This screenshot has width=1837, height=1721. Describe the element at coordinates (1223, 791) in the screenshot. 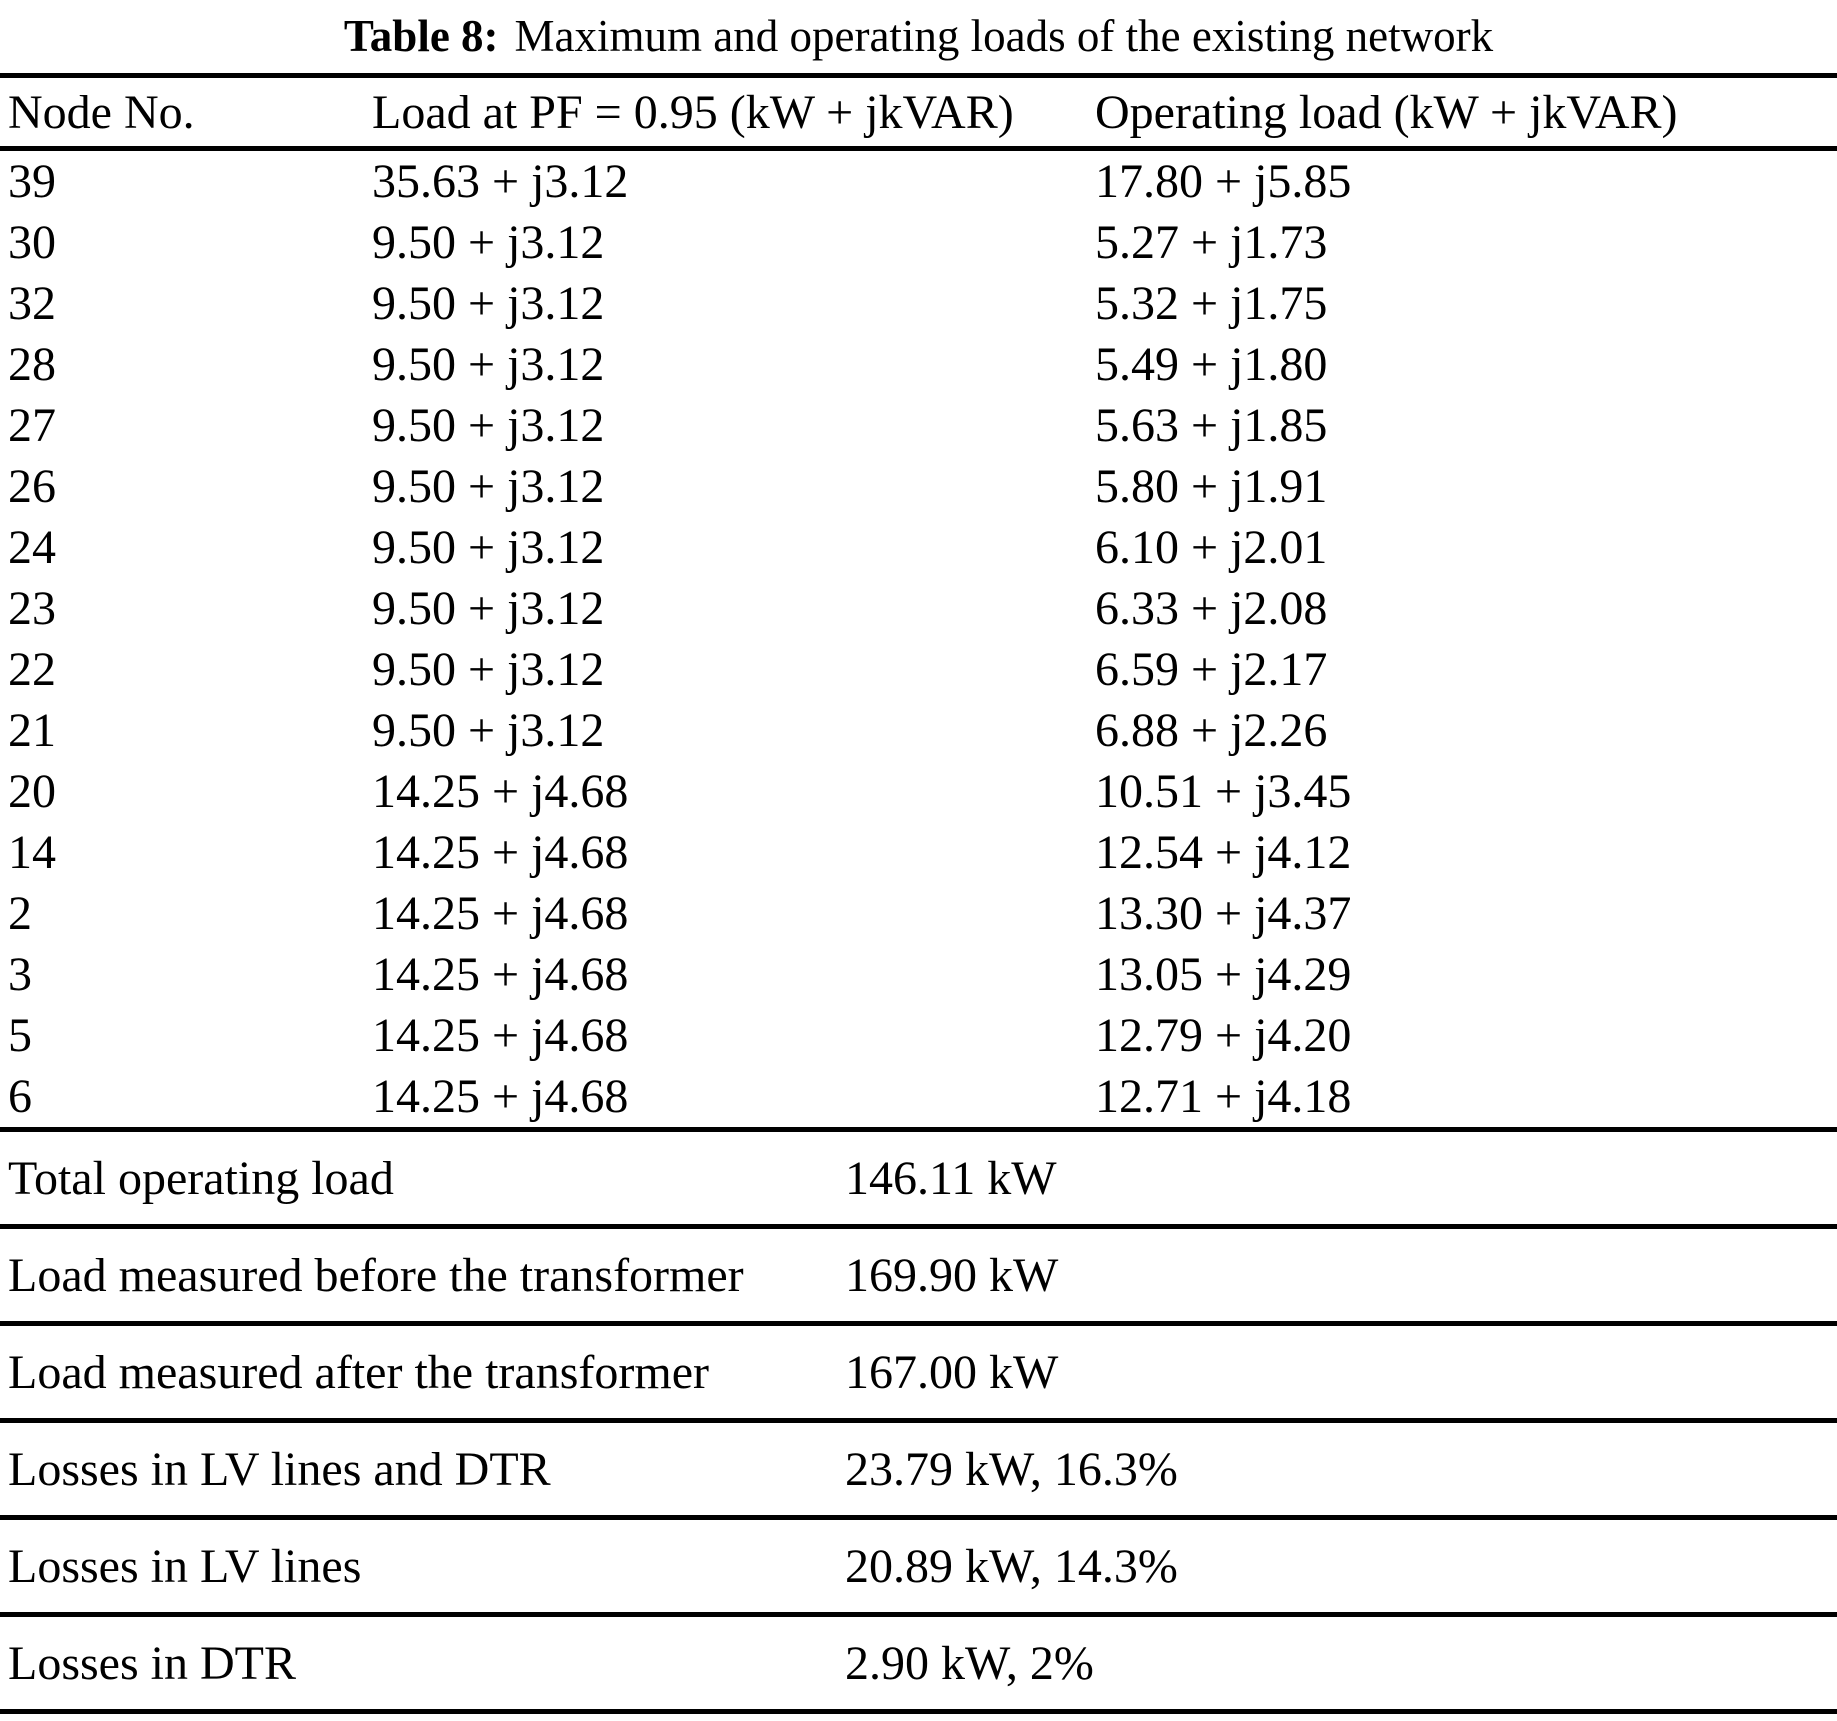

I see `operating-load-cell: 10.51 + j3.45` at that location.